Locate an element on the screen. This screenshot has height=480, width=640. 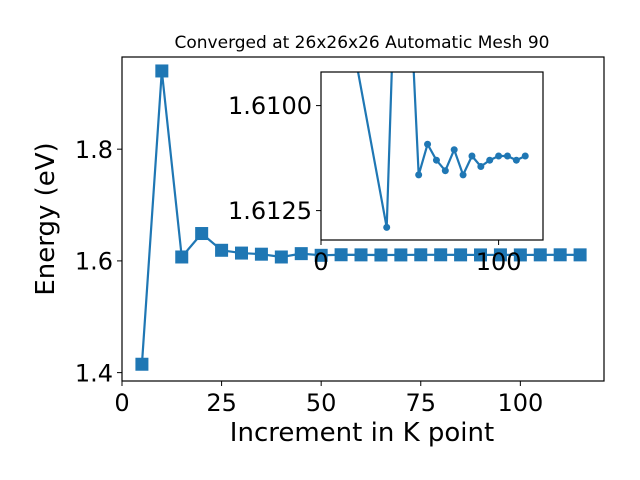
inset-x-ticks: 0 100 is located at coordinates (417, 258).